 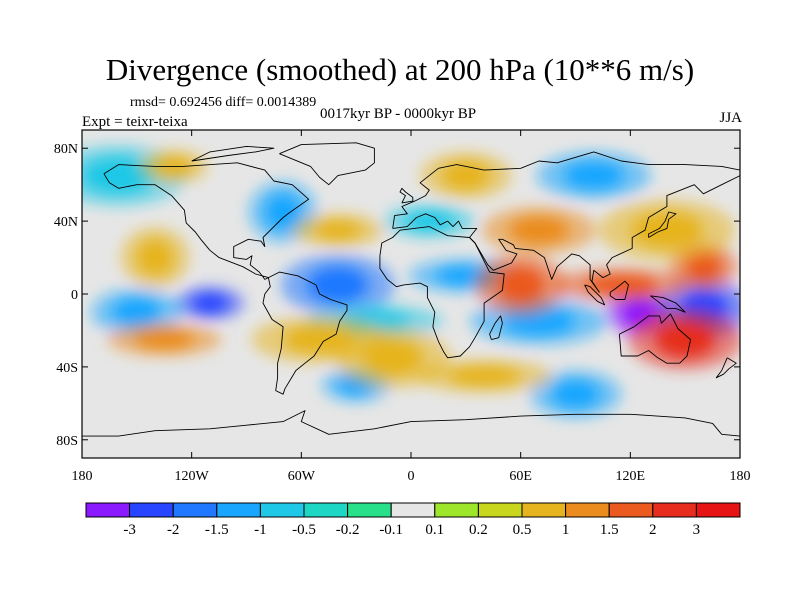 What do you see at coordinates (74, 295) in the screenshot?
I see `y-tick-label: 0` at bounding box center [74, 295].